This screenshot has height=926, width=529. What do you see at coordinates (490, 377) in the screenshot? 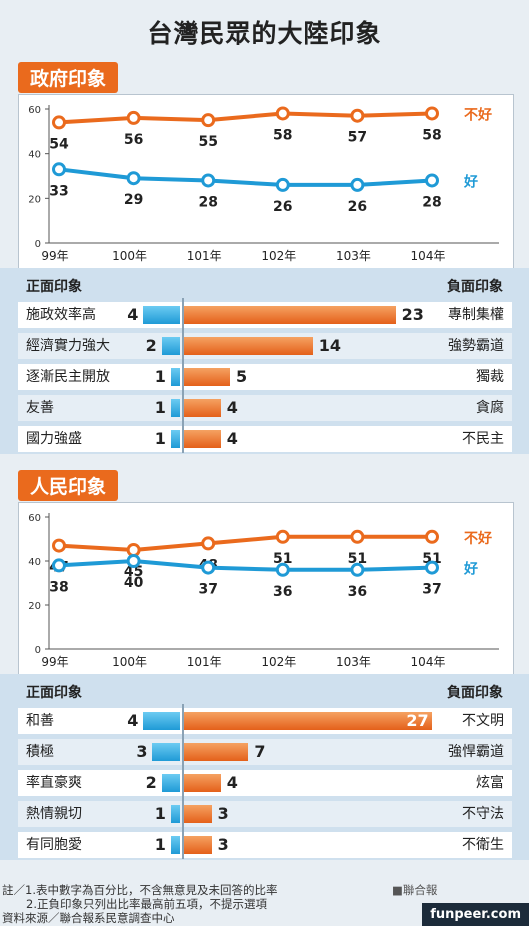
I see `negative-label: 獨裁` at bounding box center [490, 377].